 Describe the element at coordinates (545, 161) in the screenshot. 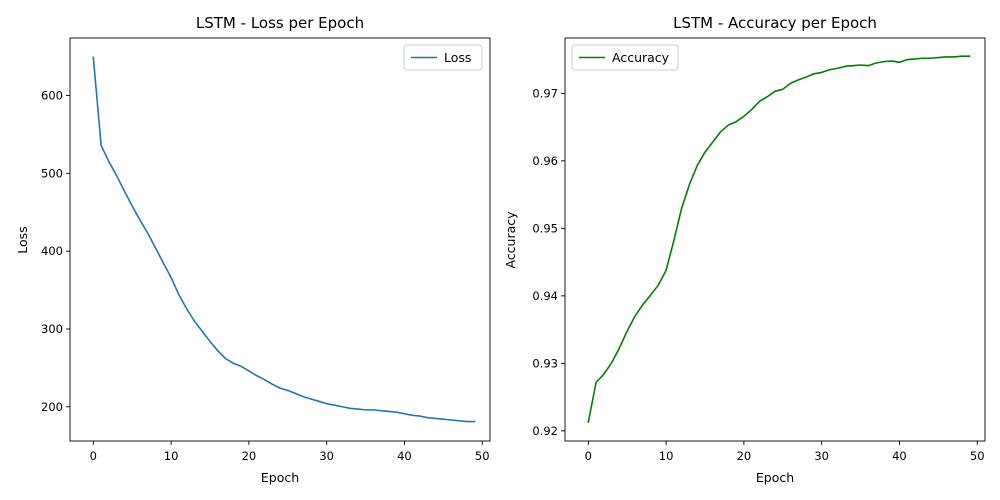

I see `y-tick-label: 0.96` at that location.